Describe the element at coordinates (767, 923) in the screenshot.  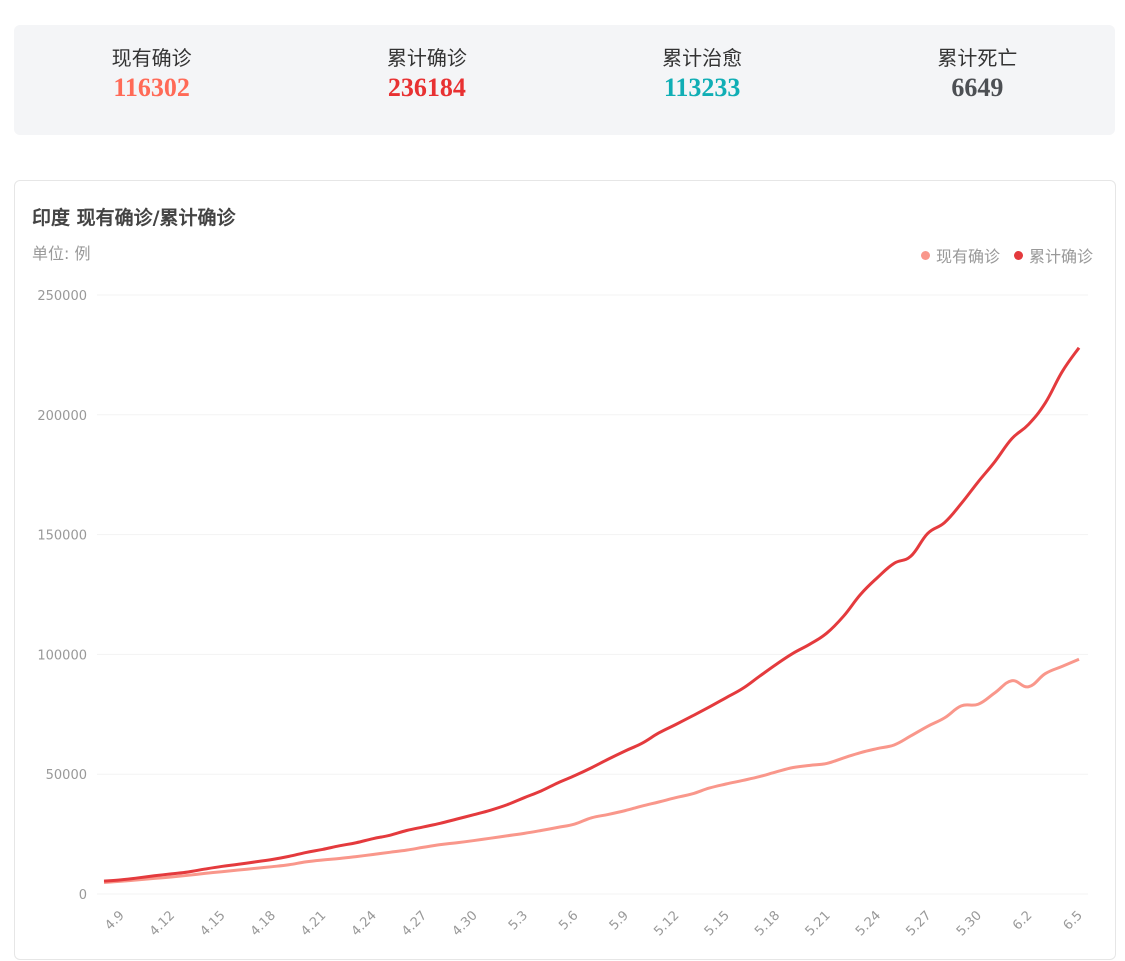
I see `x-tick-label: 5.18` at that location.